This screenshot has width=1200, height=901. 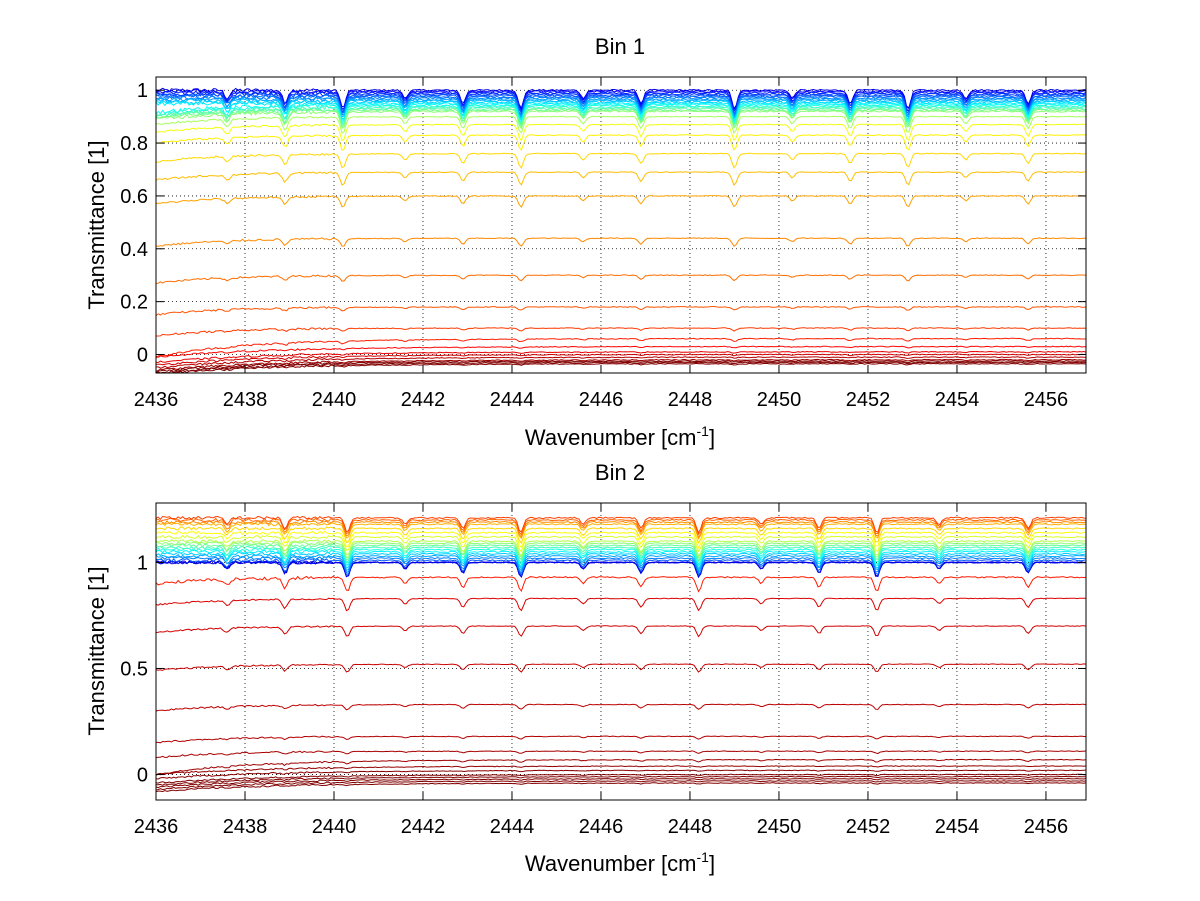 What do you see at coordinates (620, 472) in the screenshot?
I see `plot-title: Bin 2` at bounding box center [620, 472].